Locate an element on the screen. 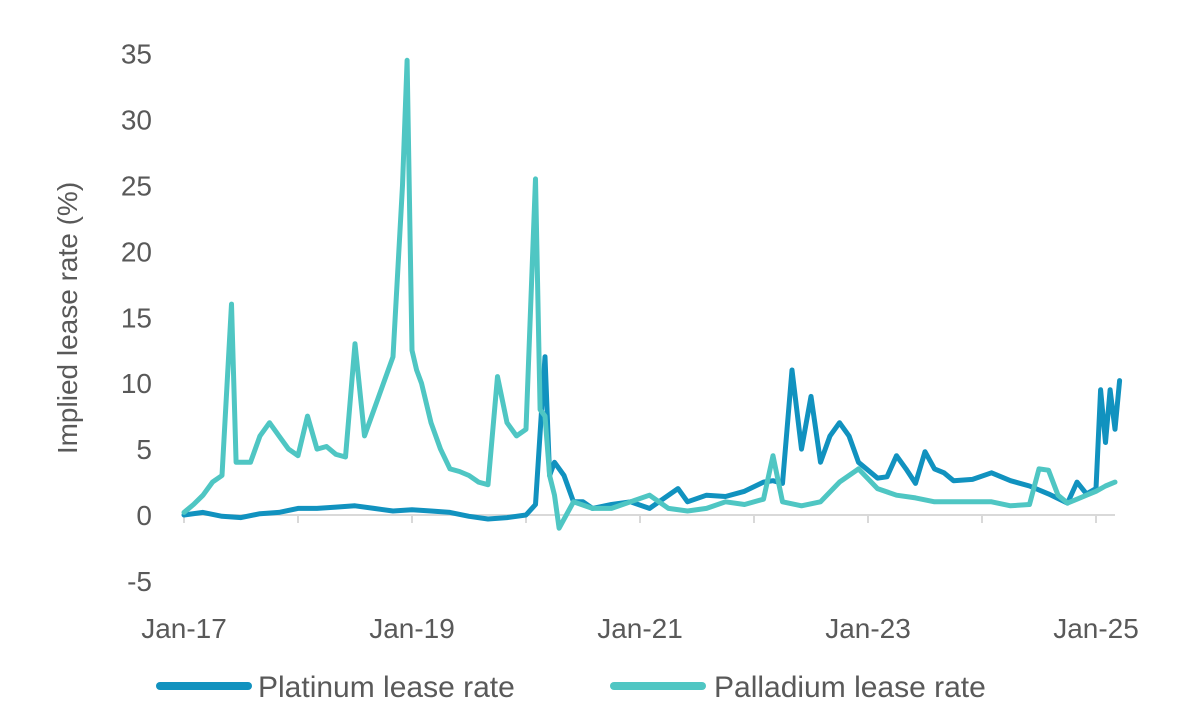  y-tick-label: 10 is located at coordinates (136, 383).